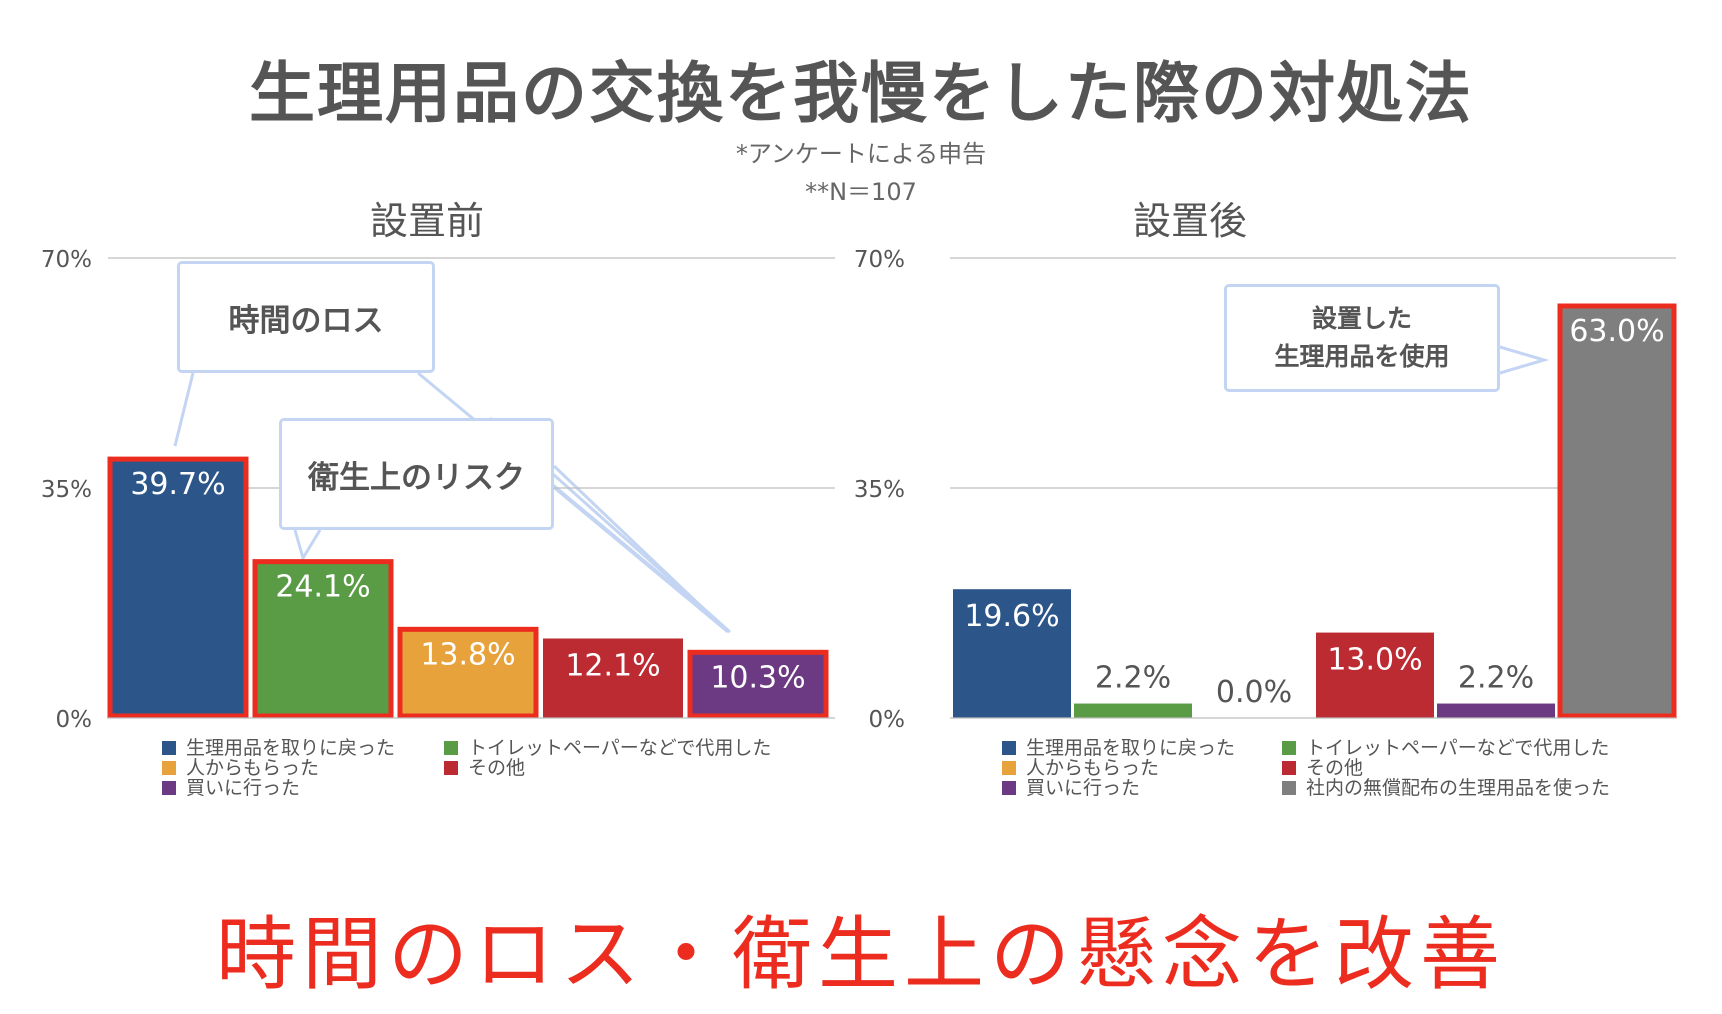 This screenshot has height=1014, width=1722. I want to click on callout-used-installed-line2: 生理用品を使用, so click(1362, 356).